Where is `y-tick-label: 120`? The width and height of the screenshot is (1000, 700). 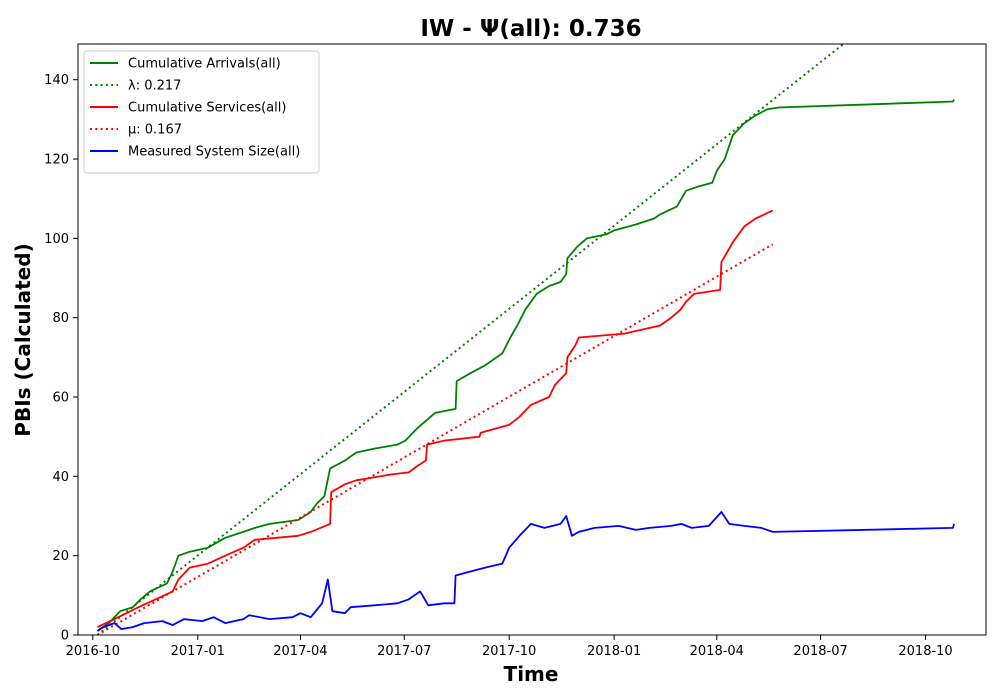
y-tick-label: 120 is located at coordinates (56, 160).